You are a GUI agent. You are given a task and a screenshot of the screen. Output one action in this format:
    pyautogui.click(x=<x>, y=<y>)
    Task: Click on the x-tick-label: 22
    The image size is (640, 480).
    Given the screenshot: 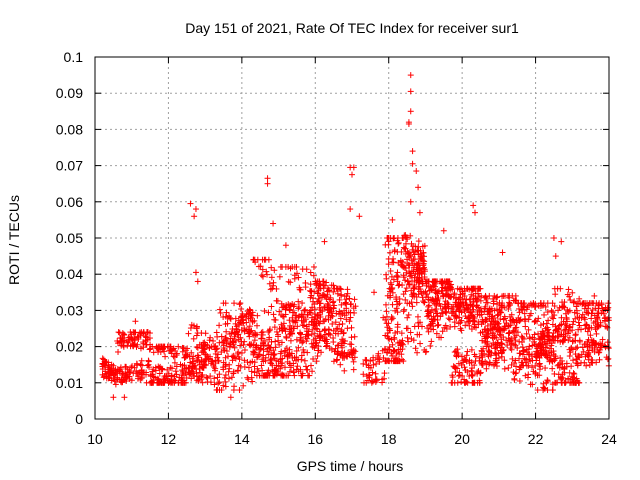 What is the action you would take?
    pyautogui.click(x=536, y=439)
    